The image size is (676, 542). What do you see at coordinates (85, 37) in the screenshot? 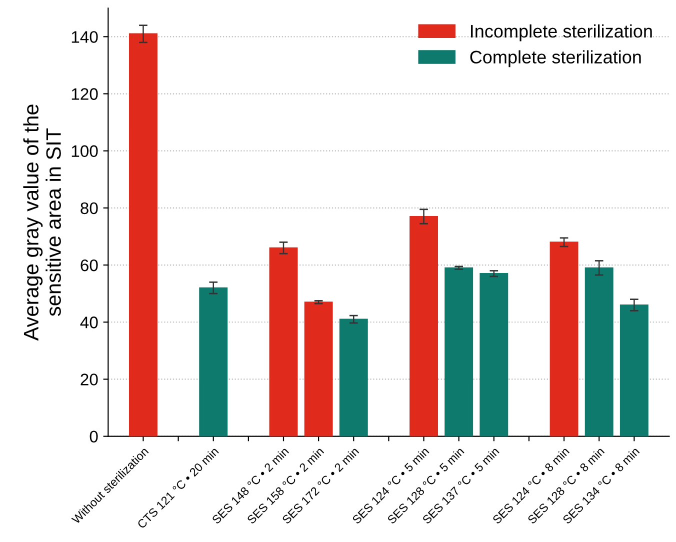
I see `y-tick-label: 140` at bounding box center [85, 37].